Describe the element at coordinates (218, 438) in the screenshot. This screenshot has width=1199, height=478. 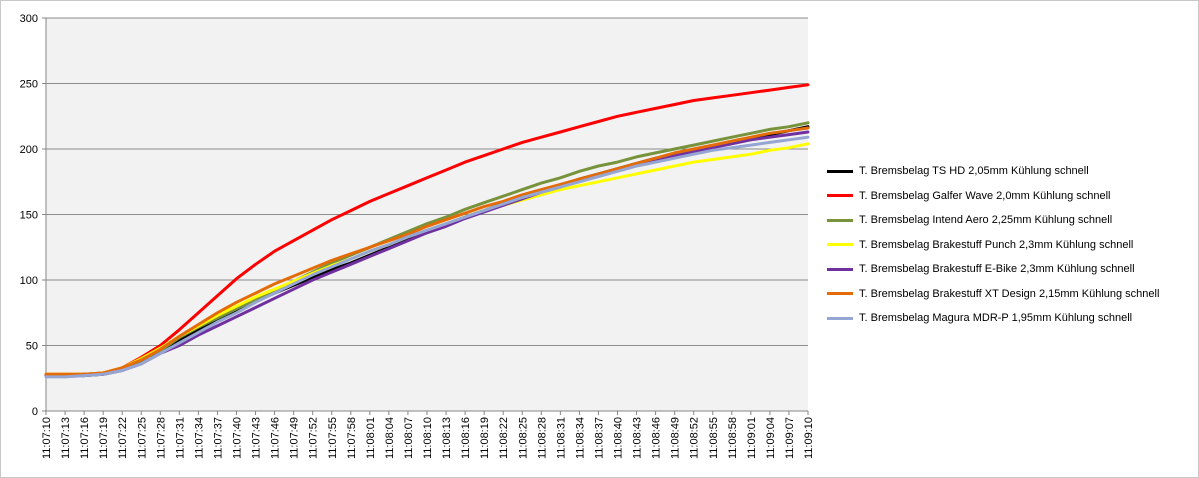
I see `x-tick-label: 11:07:37` at that location.